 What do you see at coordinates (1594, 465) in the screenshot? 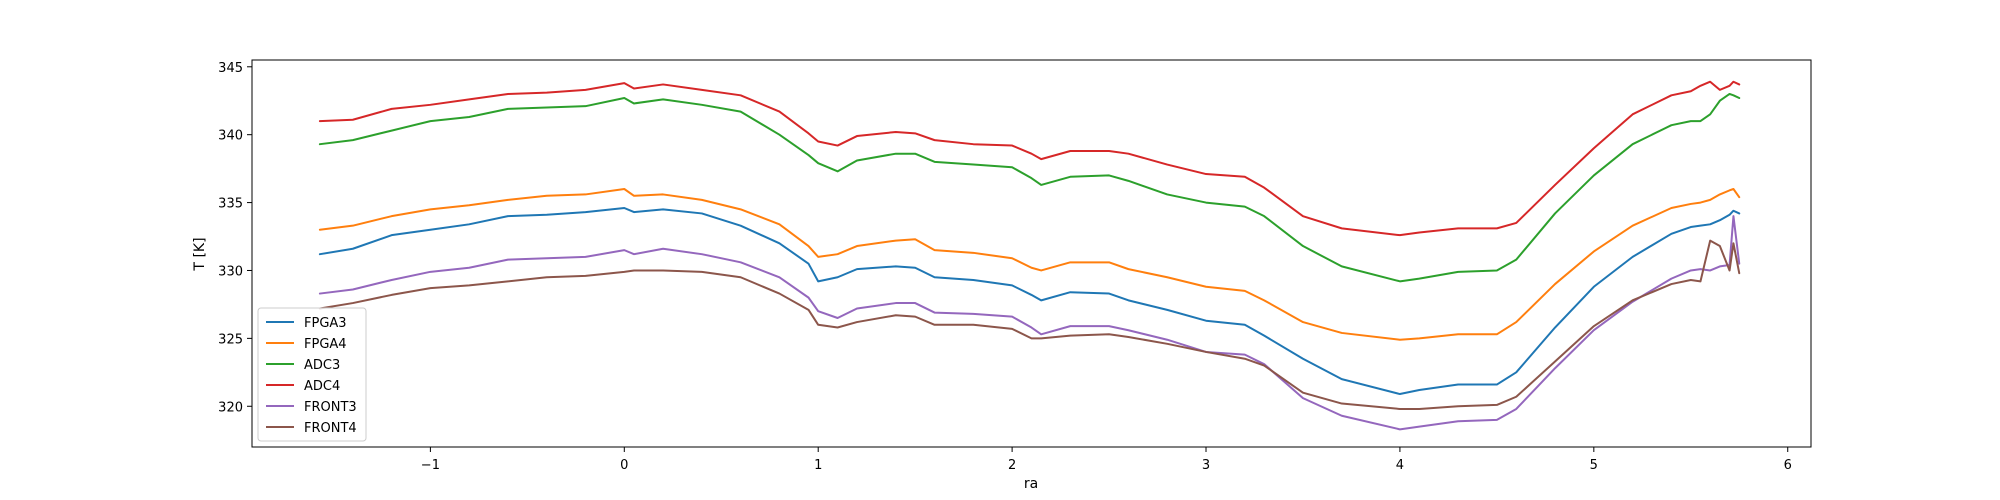
I see `x-tick-label: 5` at bounding box center [1594, 465].